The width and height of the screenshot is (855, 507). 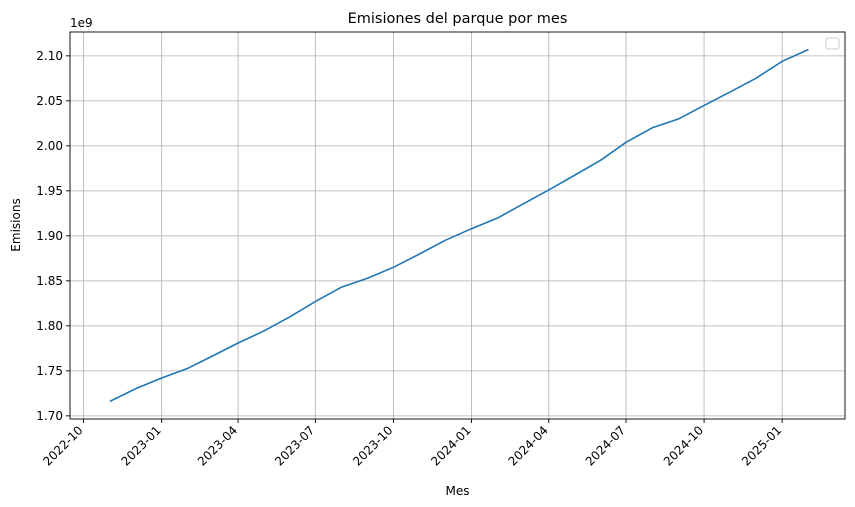 What do you see at coordinates (49, 146) in the screenshot?
I see `y-tick-label: 2.00` at bounding box center [49, 146].